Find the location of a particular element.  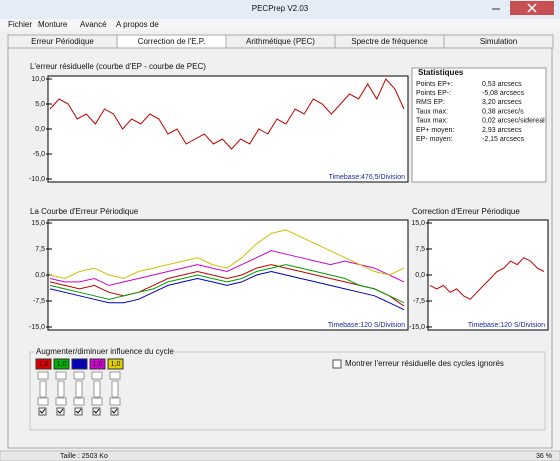

menu-item: Fichier is located at coordinates (20, 24).